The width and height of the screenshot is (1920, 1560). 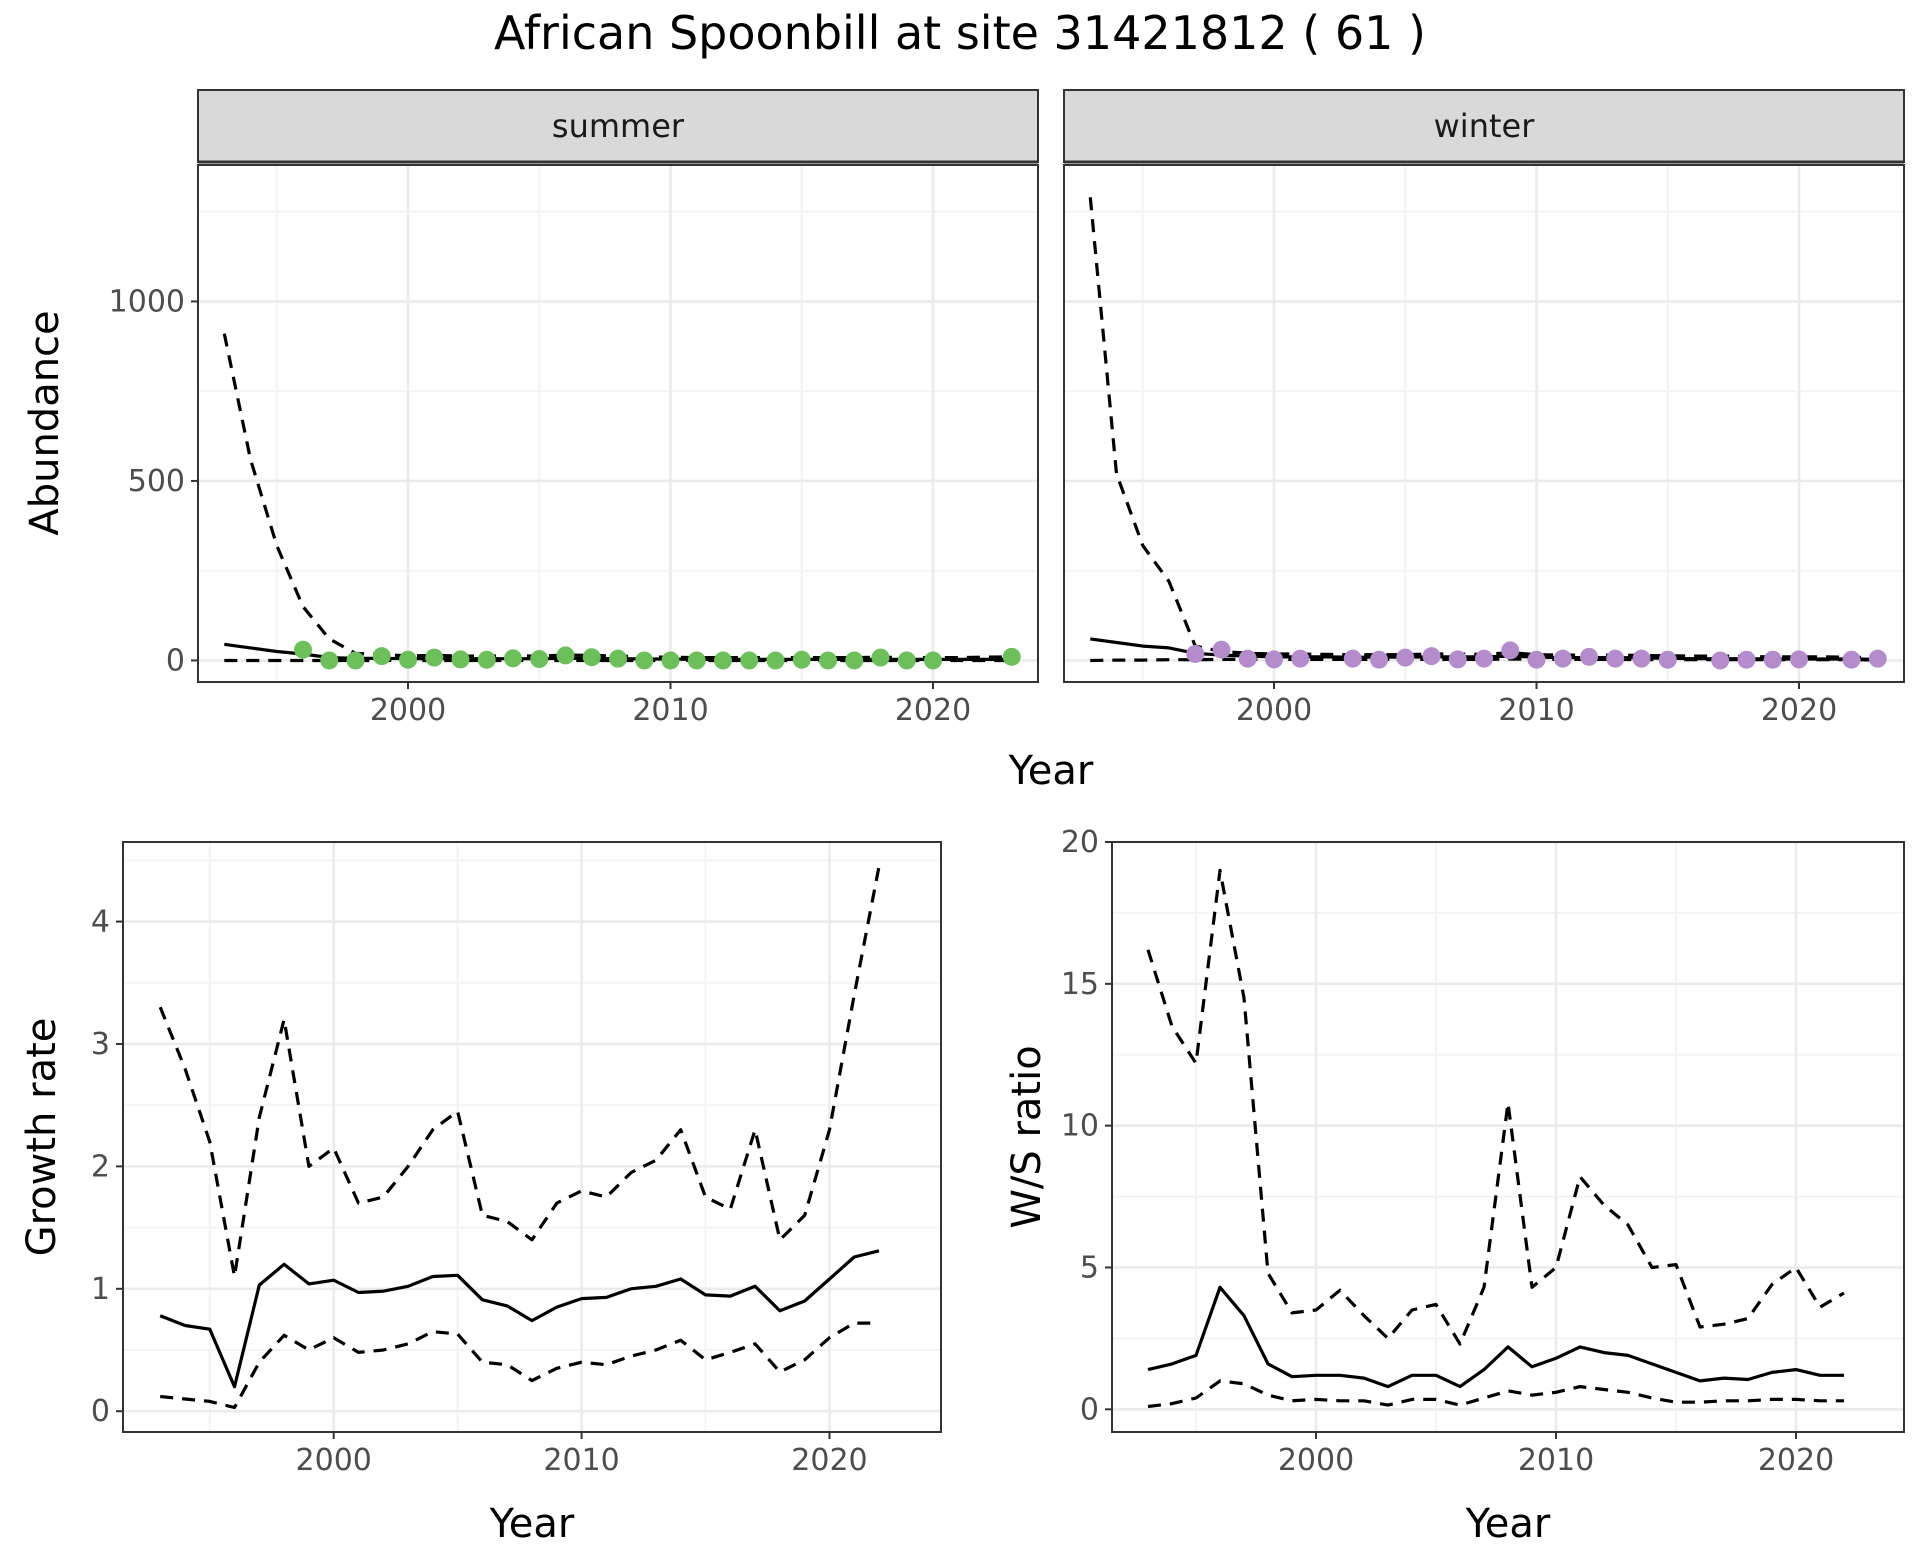 What do you see at coordinates (1089, 1267) in the screenshot?
I see `y-tick-label: 5` at bounding box center [1089, 1267].